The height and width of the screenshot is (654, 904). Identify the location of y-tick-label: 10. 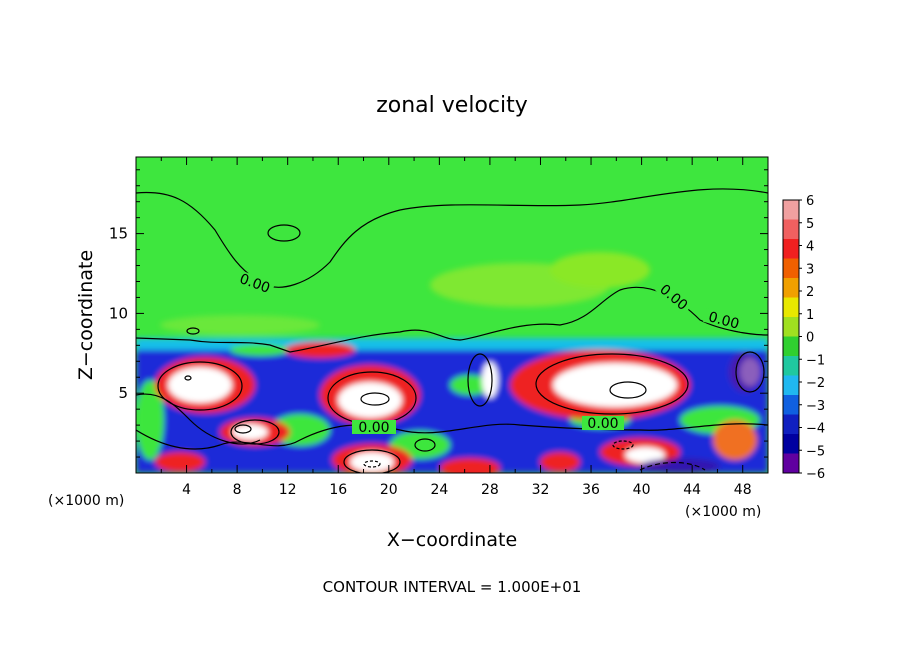
(118, 313).